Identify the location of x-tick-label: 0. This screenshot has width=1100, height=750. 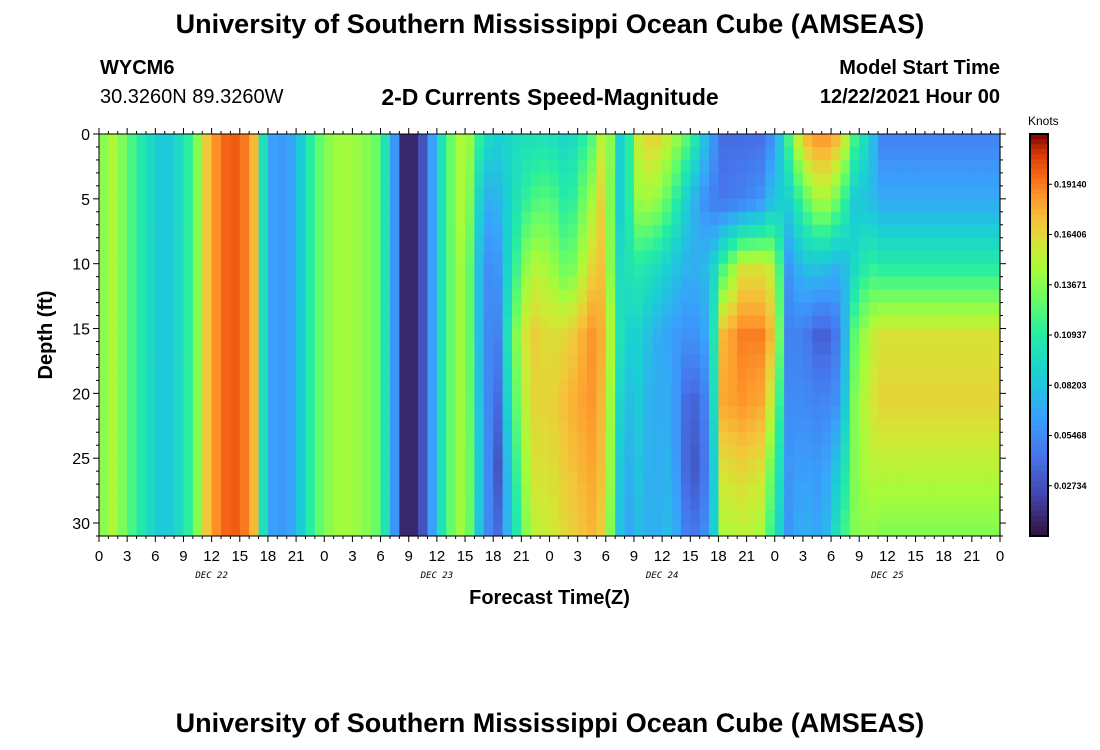
(1000, 556).